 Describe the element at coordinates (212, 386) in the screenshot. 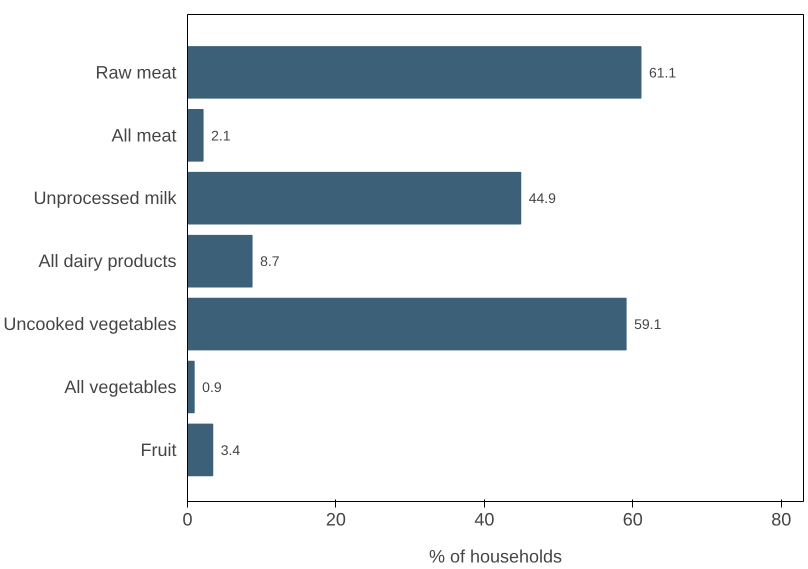

I see `data-label: 0.9` at that location.